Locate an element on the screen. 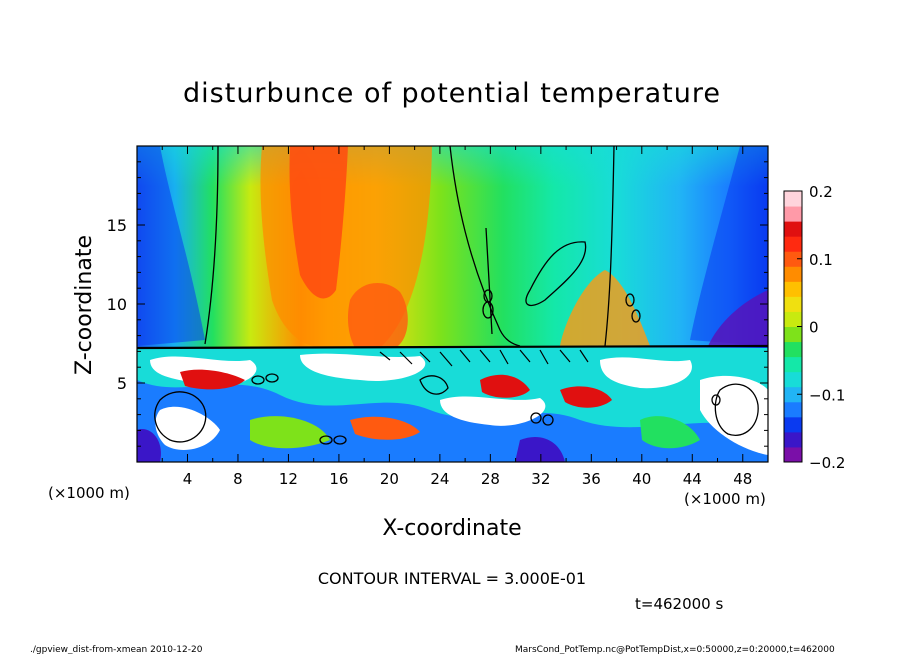  x-tick-label: 44 is located at coordinates (692, 479).